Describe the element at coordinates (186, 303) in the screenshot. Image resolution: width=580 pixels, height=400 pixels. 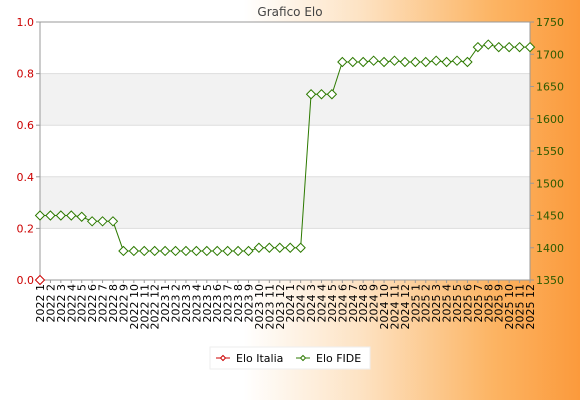
I see `x-tick-label: 2023 3` at that location.